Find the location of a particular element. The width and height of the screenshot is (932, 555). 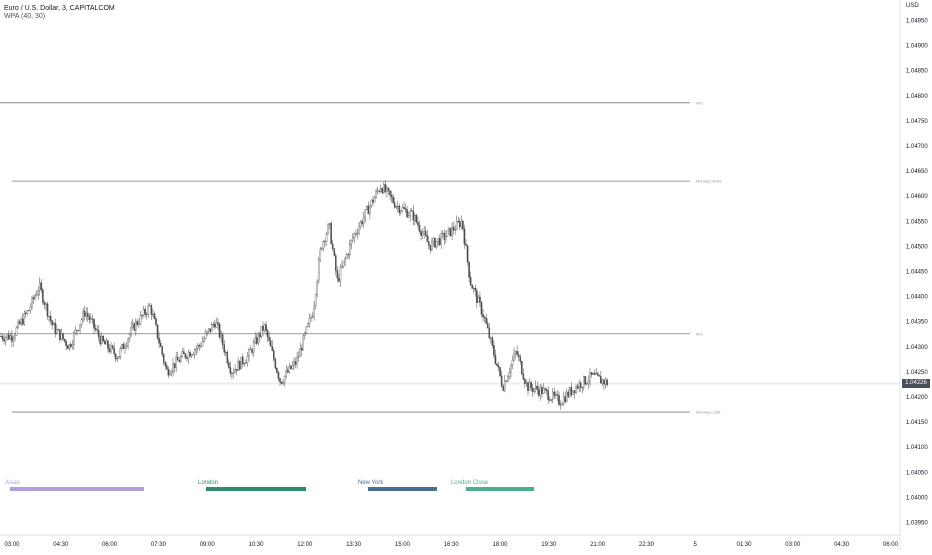

price-tick-label: 1.04000 is located at coordinates (917, 498).